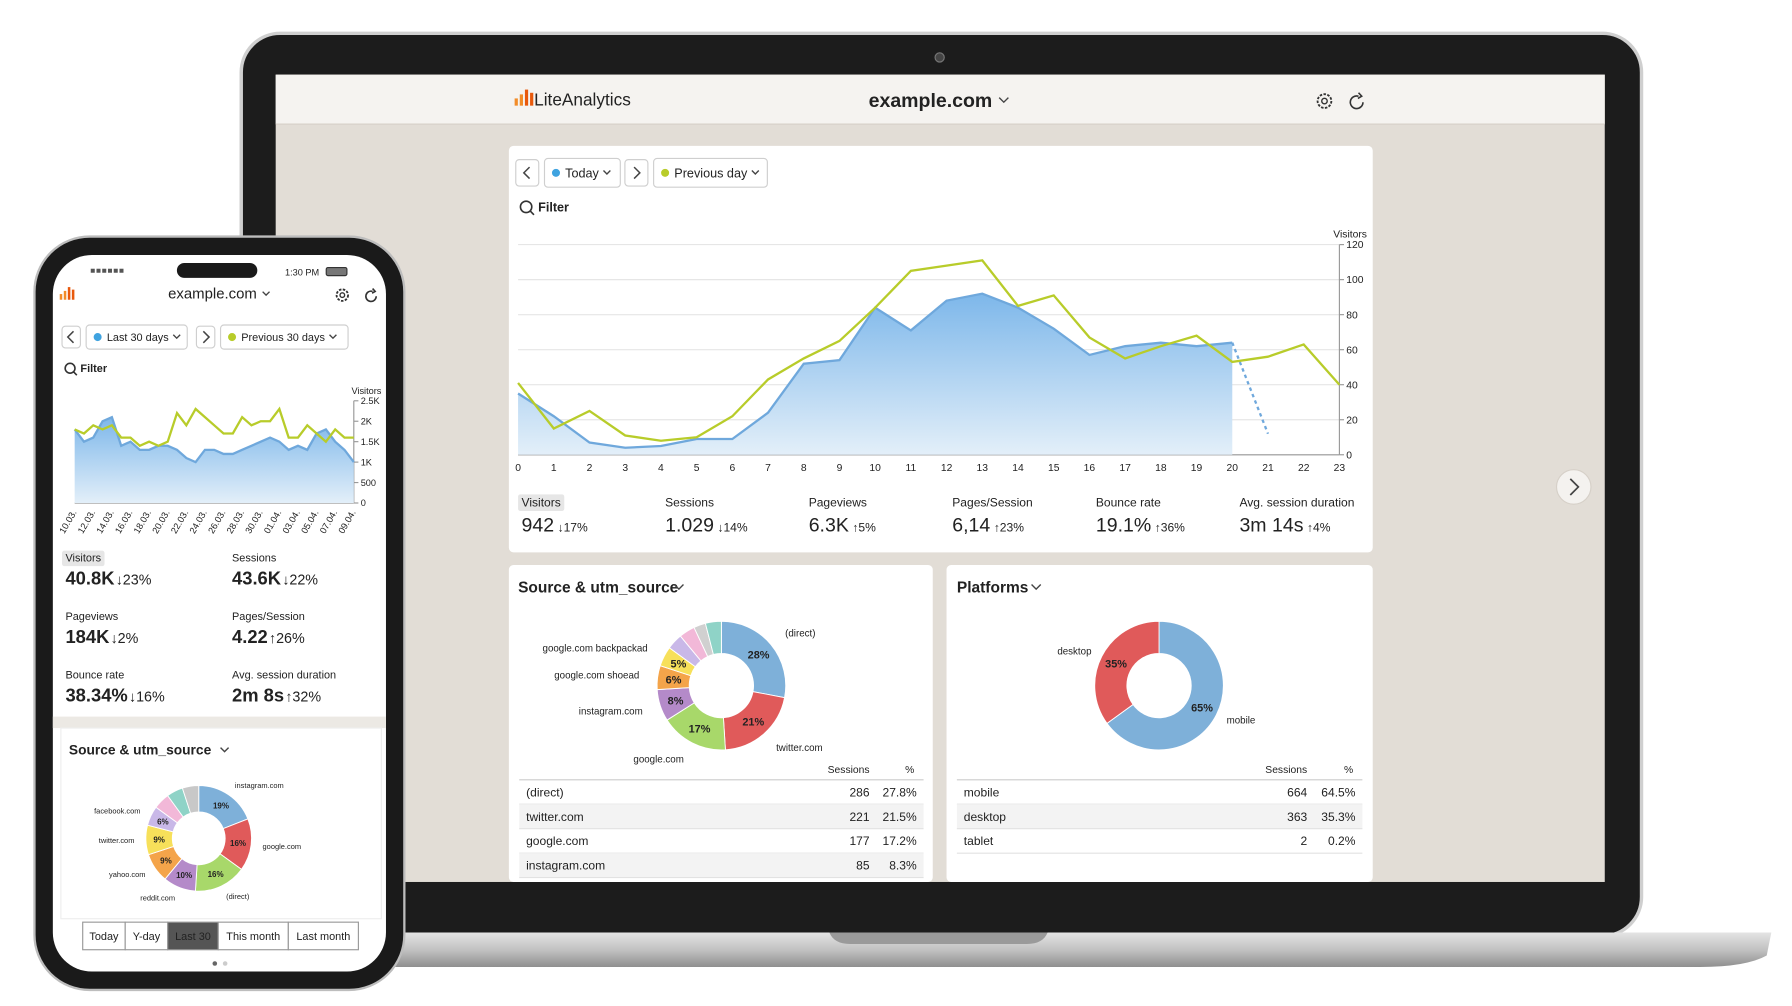 The height and width of the screenshot is (1006, 1792). What do you see at coordinates (911, 468) in the screenshot?
I see `x-tick-label: 11` at bounding box center [911, 468].